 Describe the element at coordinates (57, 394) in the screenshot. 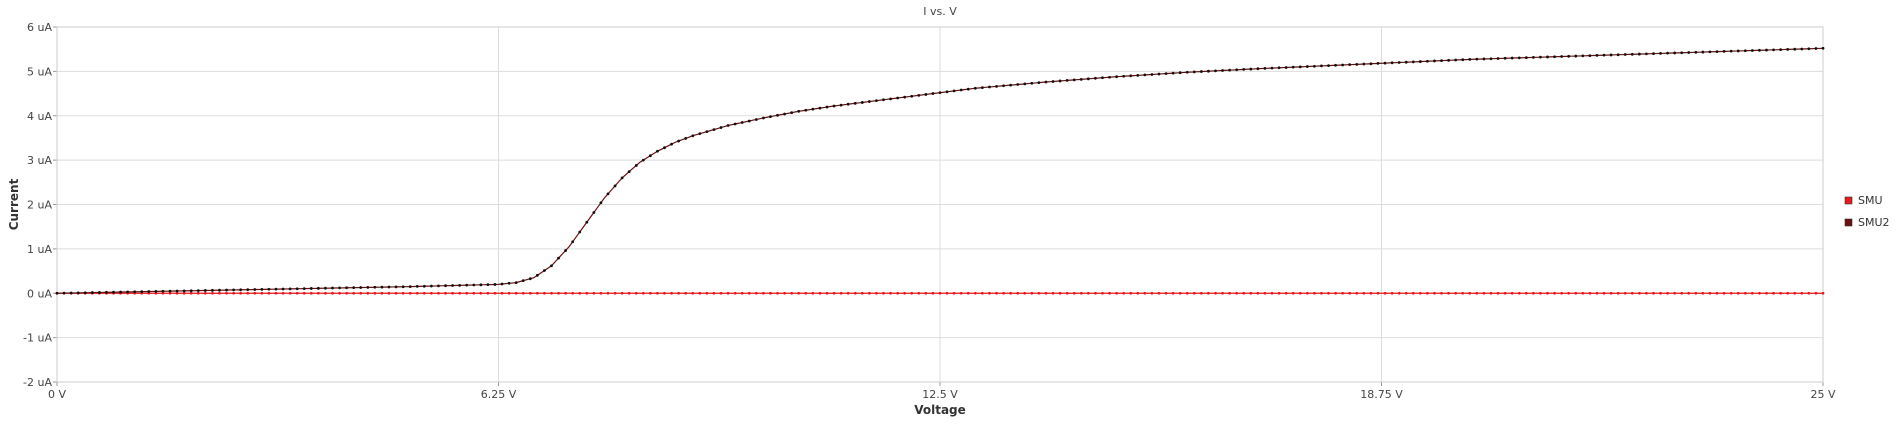

I see `x-tick-label: 0 V` at that location.